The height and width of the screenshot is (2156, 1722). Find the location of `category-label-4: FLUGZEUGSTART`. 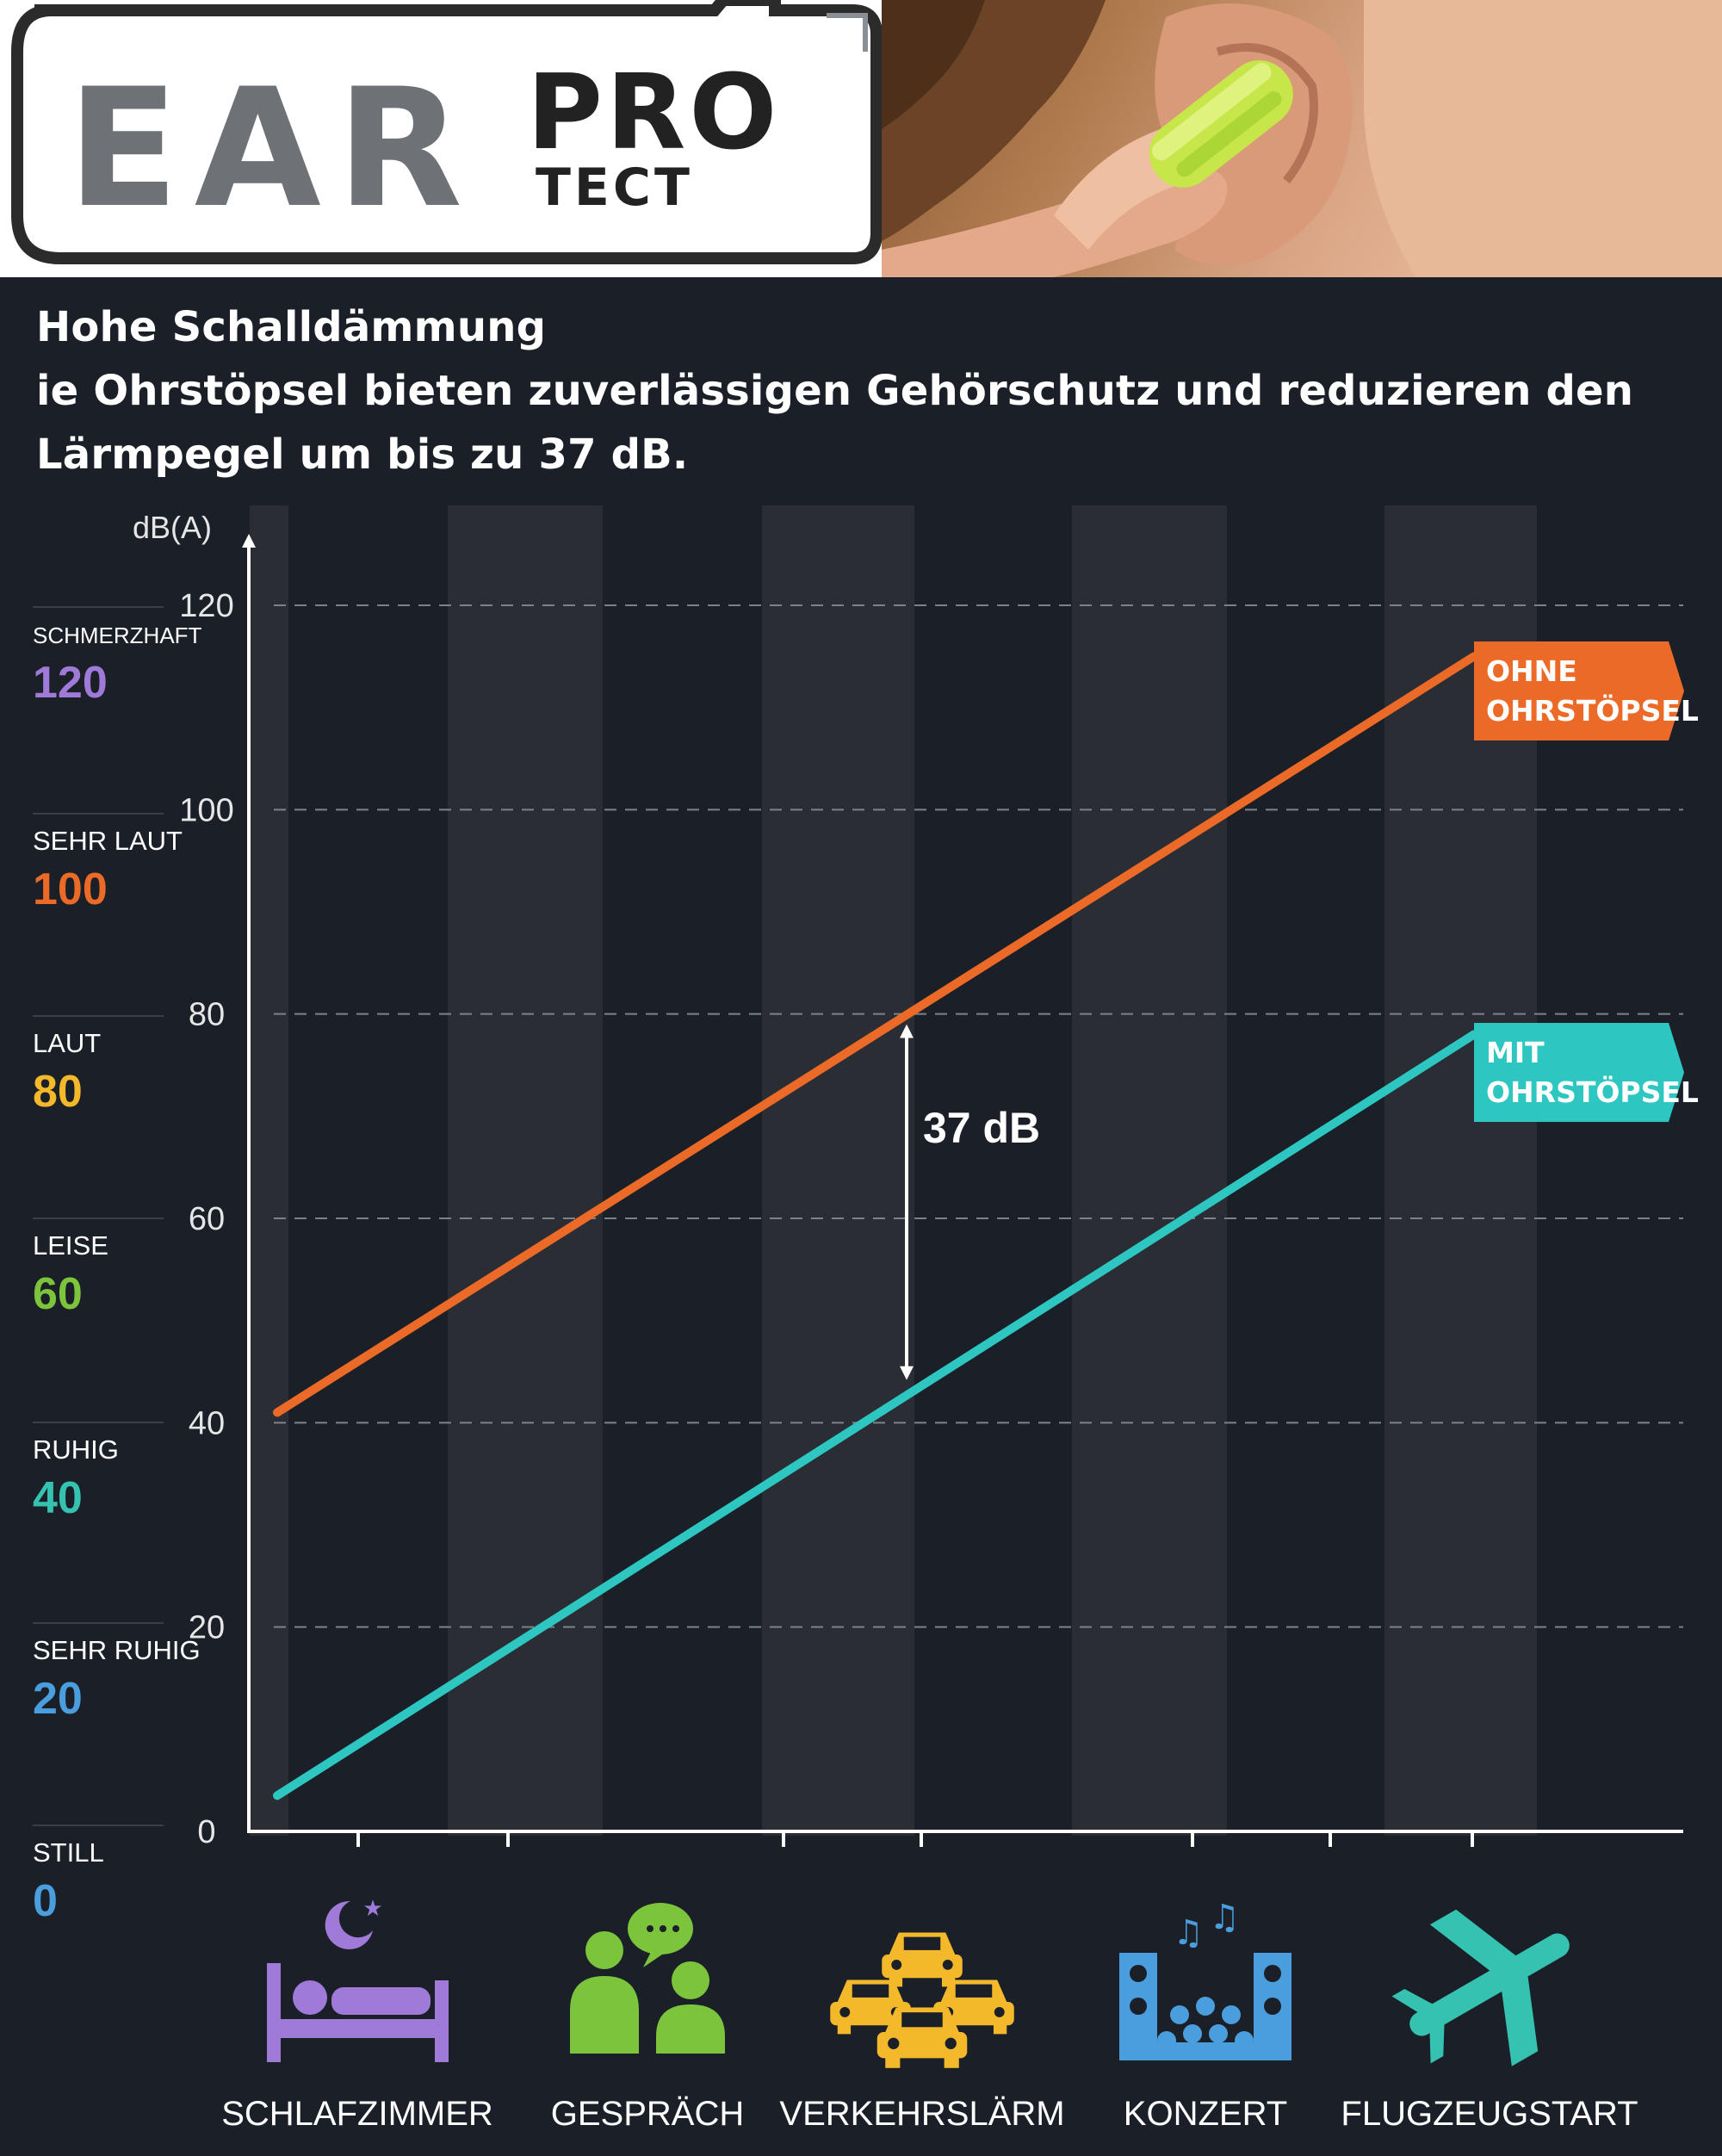

category-label-4: FLUGZEUGSTART is located at coordinates (1489, 2114).